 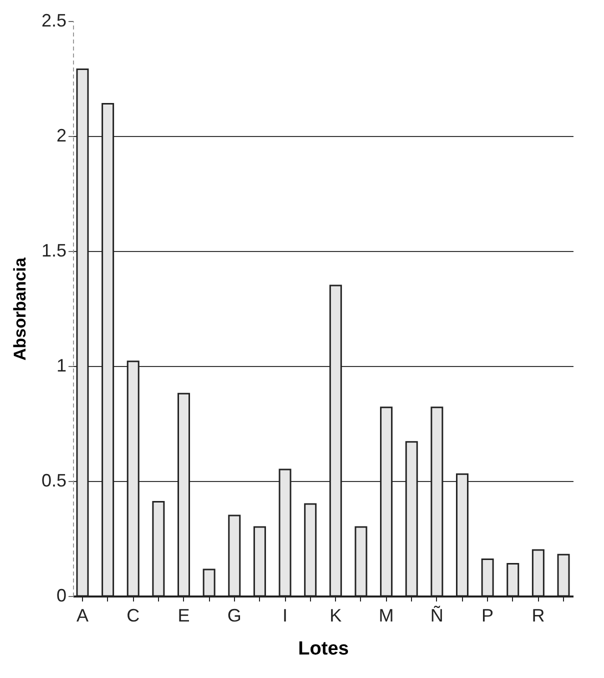 What do you see at coordinates (538, 616) in the screenshot?
I see `x-tick-label: R` at bounding box center [538, 616].